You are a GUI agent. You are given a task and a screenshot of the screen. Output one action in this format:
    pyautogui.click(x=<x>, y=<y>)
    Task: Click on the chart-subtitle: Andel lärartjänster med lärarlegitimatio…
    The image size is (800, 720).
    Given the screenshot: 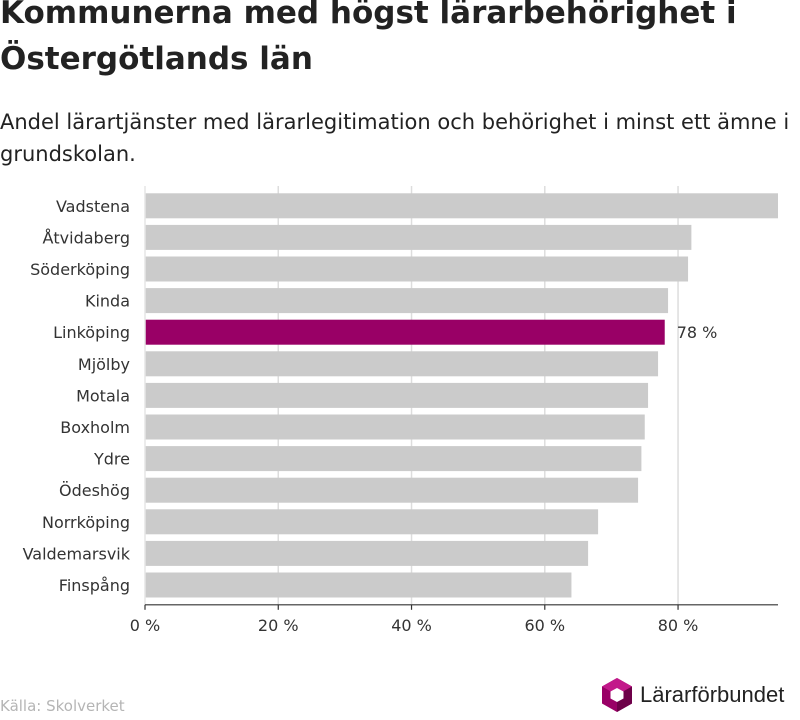 What is the action you would take?
    pyautogui.click(x=395, y=138)
    